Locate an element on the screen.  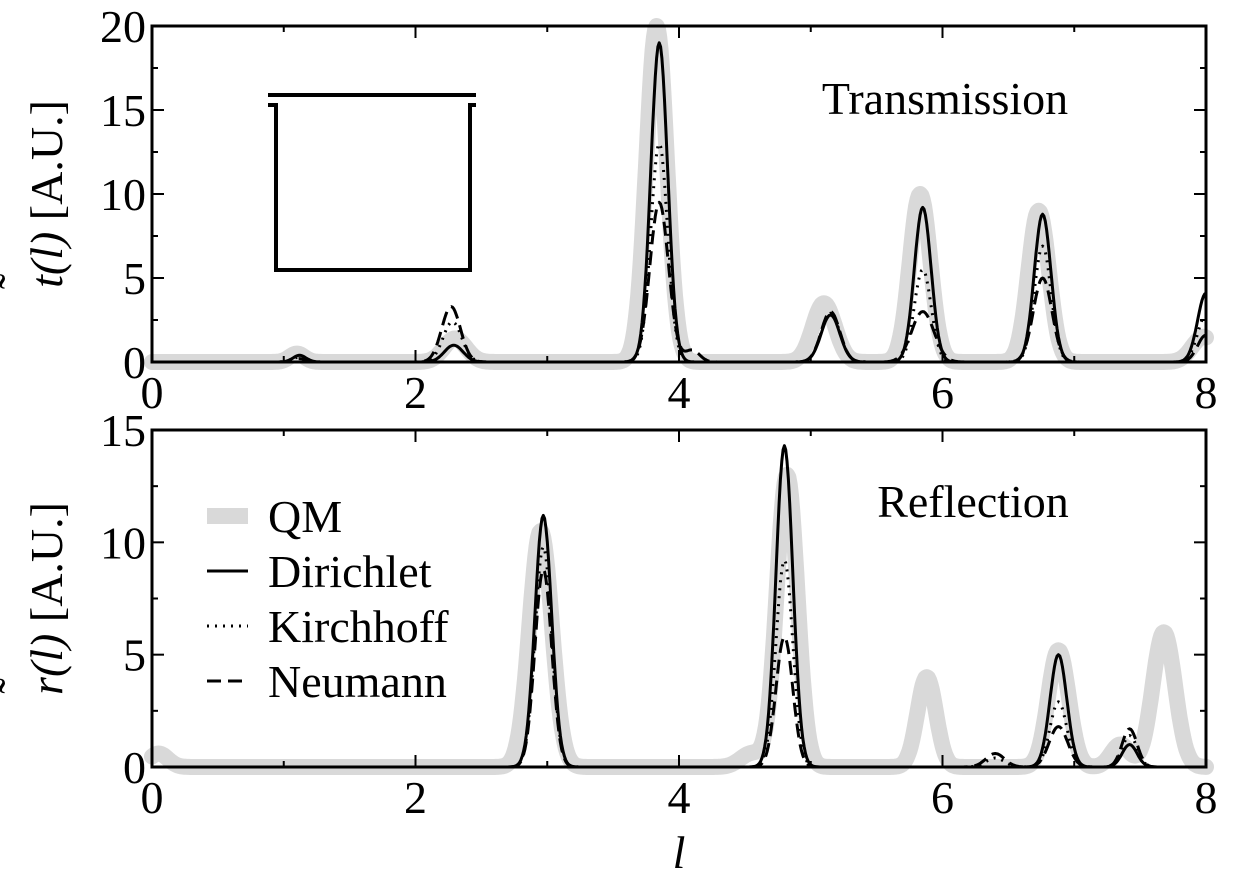
legend-label-neumann: Neumann is located at coordinates (357, 681).